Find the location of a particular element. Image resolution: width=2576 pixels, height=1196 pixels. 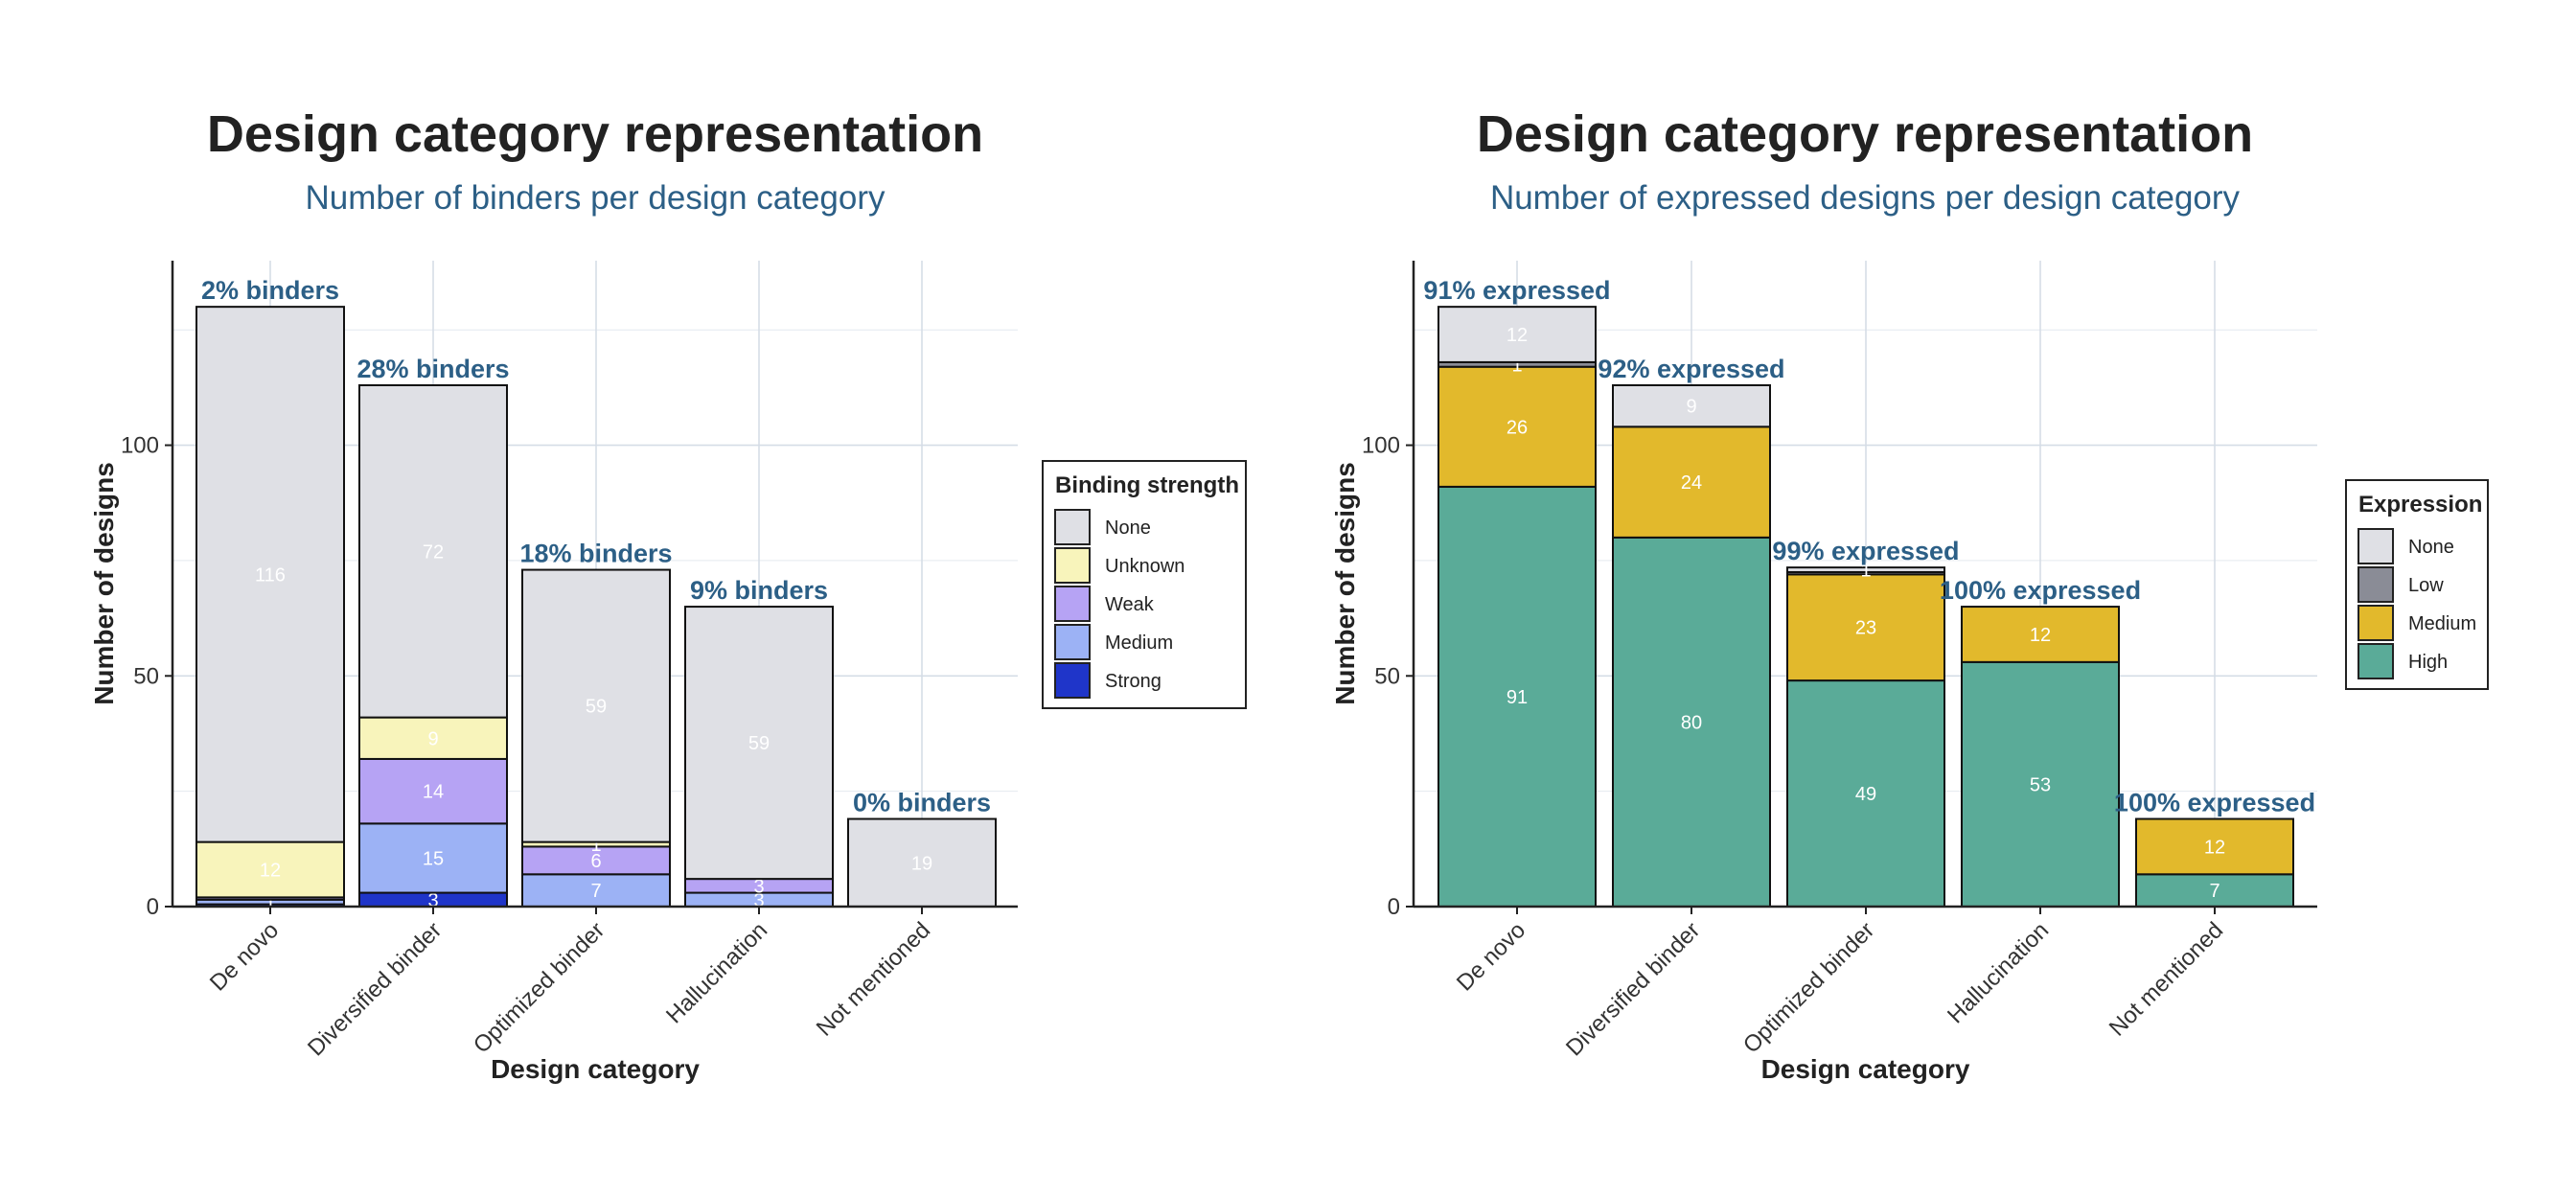

legend-swatch-strong is located at coordinates (1072, 680).